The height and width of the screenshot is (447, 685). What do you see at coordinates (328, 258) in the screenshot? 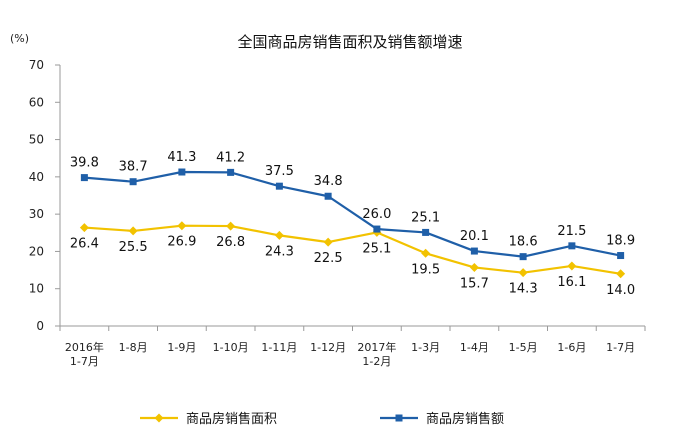
I see `data-label: 22.5` at bounding box center [328, 258].